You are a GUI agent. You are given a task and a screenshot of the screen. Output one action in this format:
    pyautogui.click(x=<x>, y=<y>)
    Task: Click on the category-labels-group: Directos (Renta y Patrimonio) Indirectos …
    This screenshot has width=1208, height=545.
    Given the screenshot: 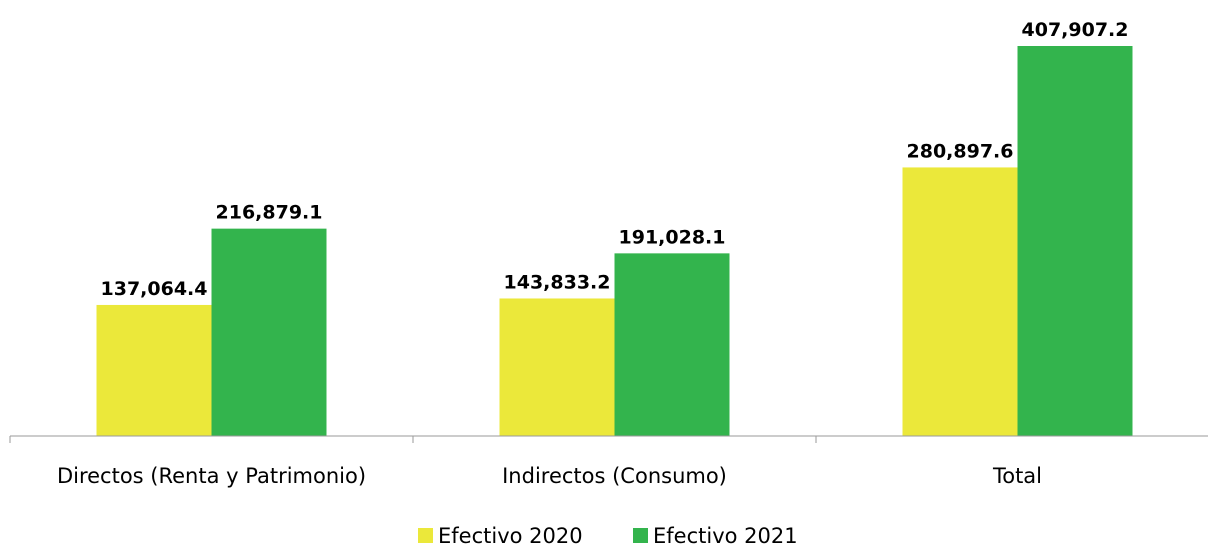 What is the action you would take?
    pyautogui.click(x=549, y=476)
    